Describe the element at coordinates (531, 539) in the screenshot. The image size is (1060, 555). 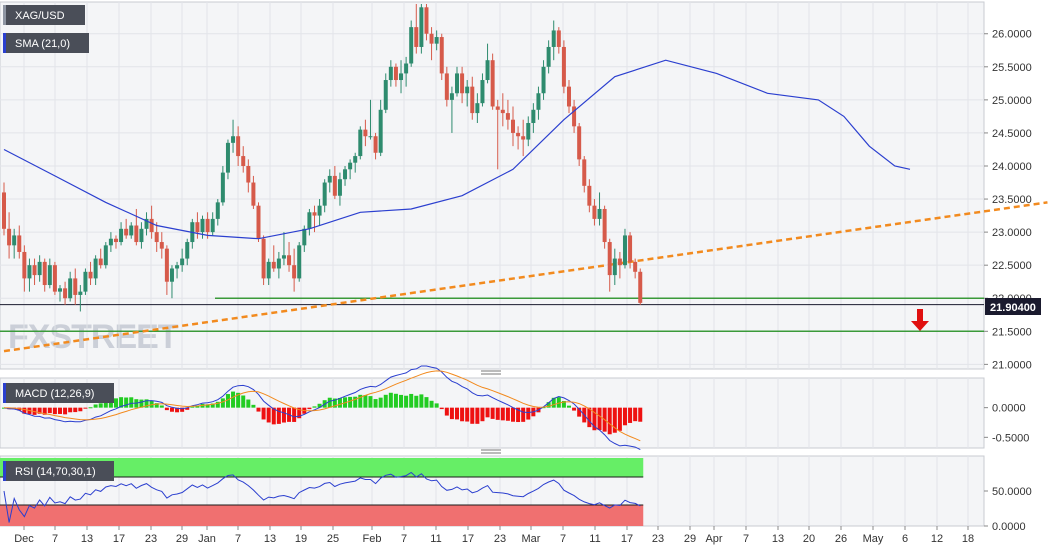
I see `x-tick-label: Mar` at that location.